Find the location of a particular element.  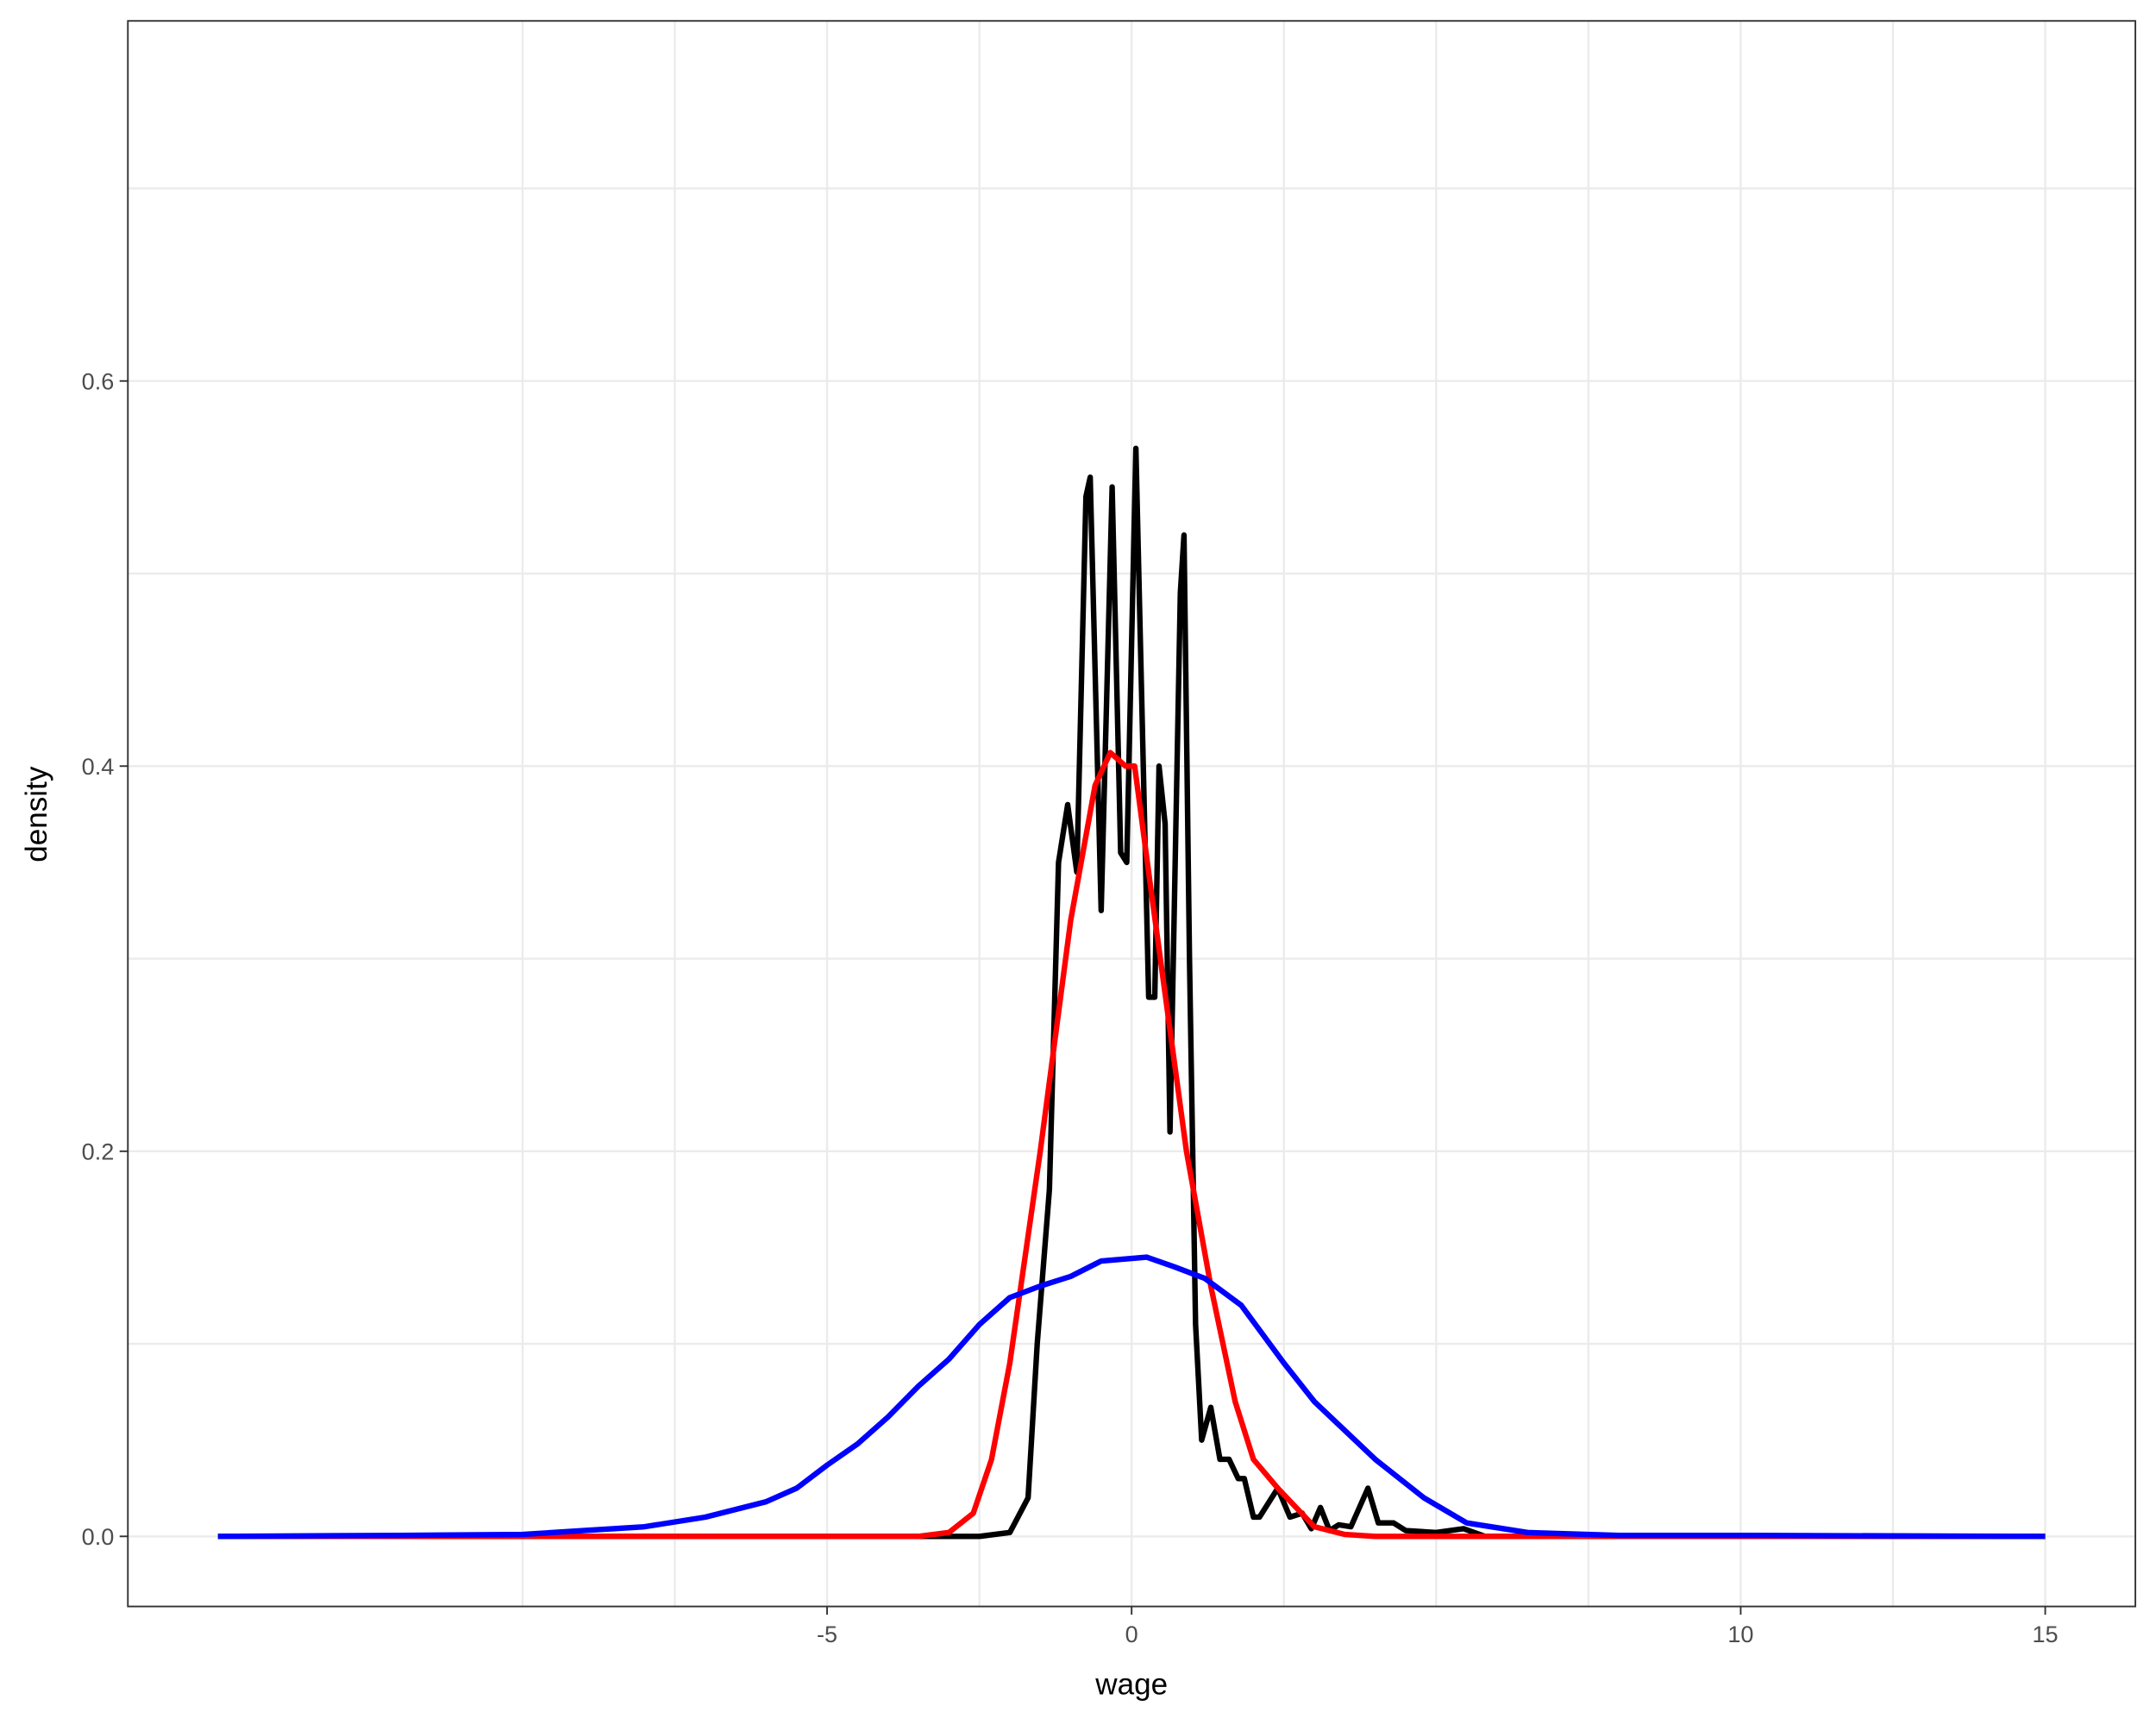

y-tick-label: 0.6 is located at coordinates (98, 380).